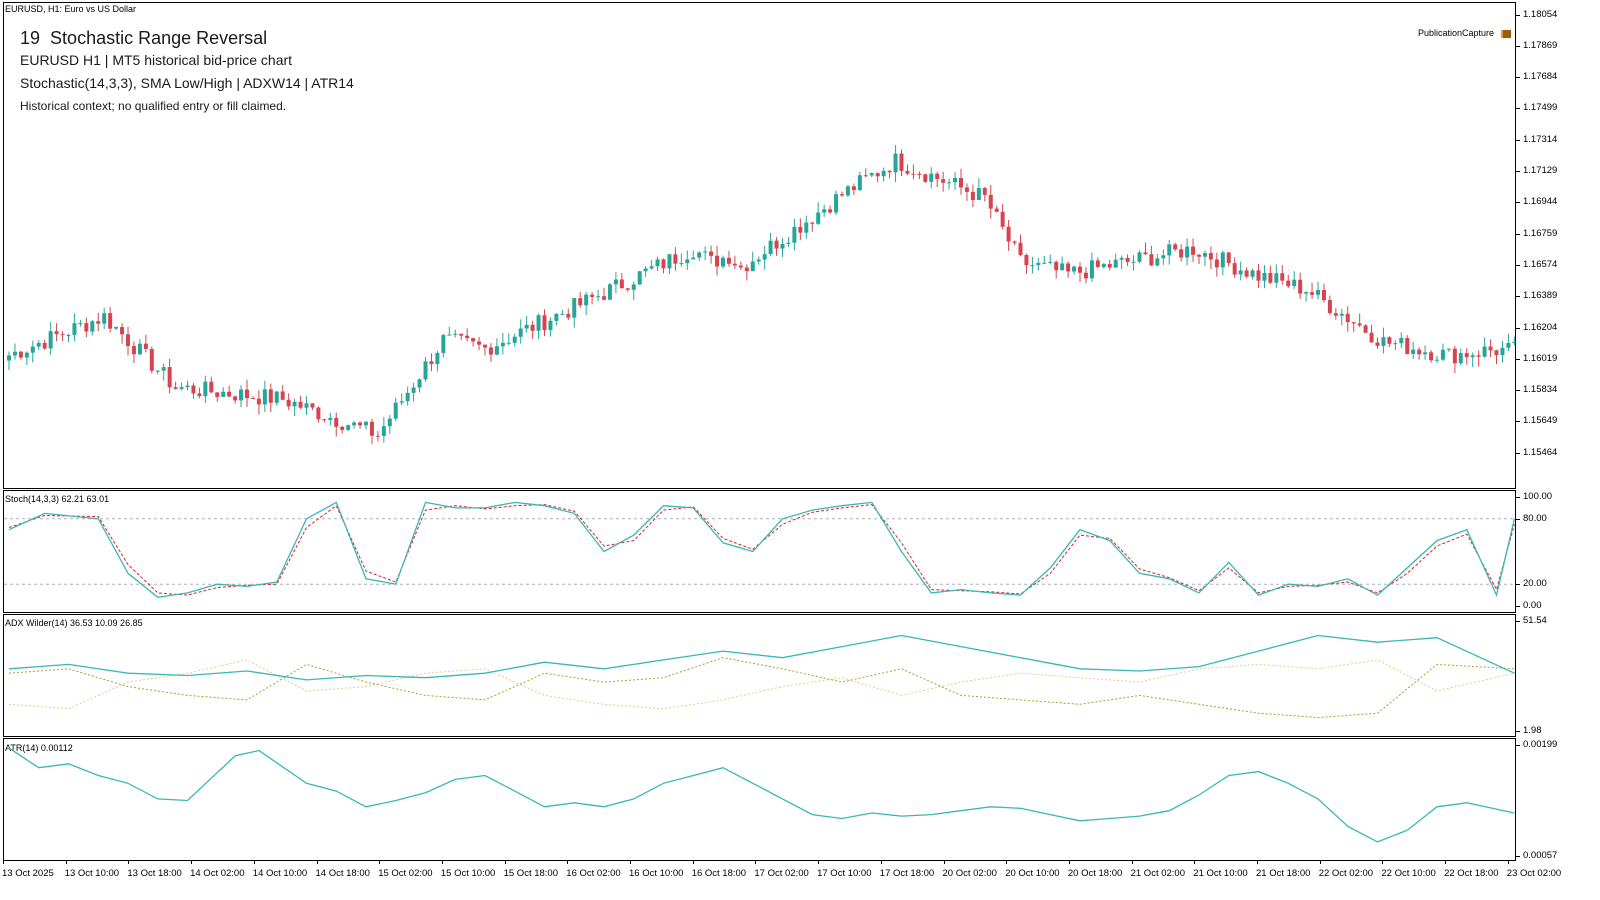  I want to click on adx-pane, so click(759, 675).